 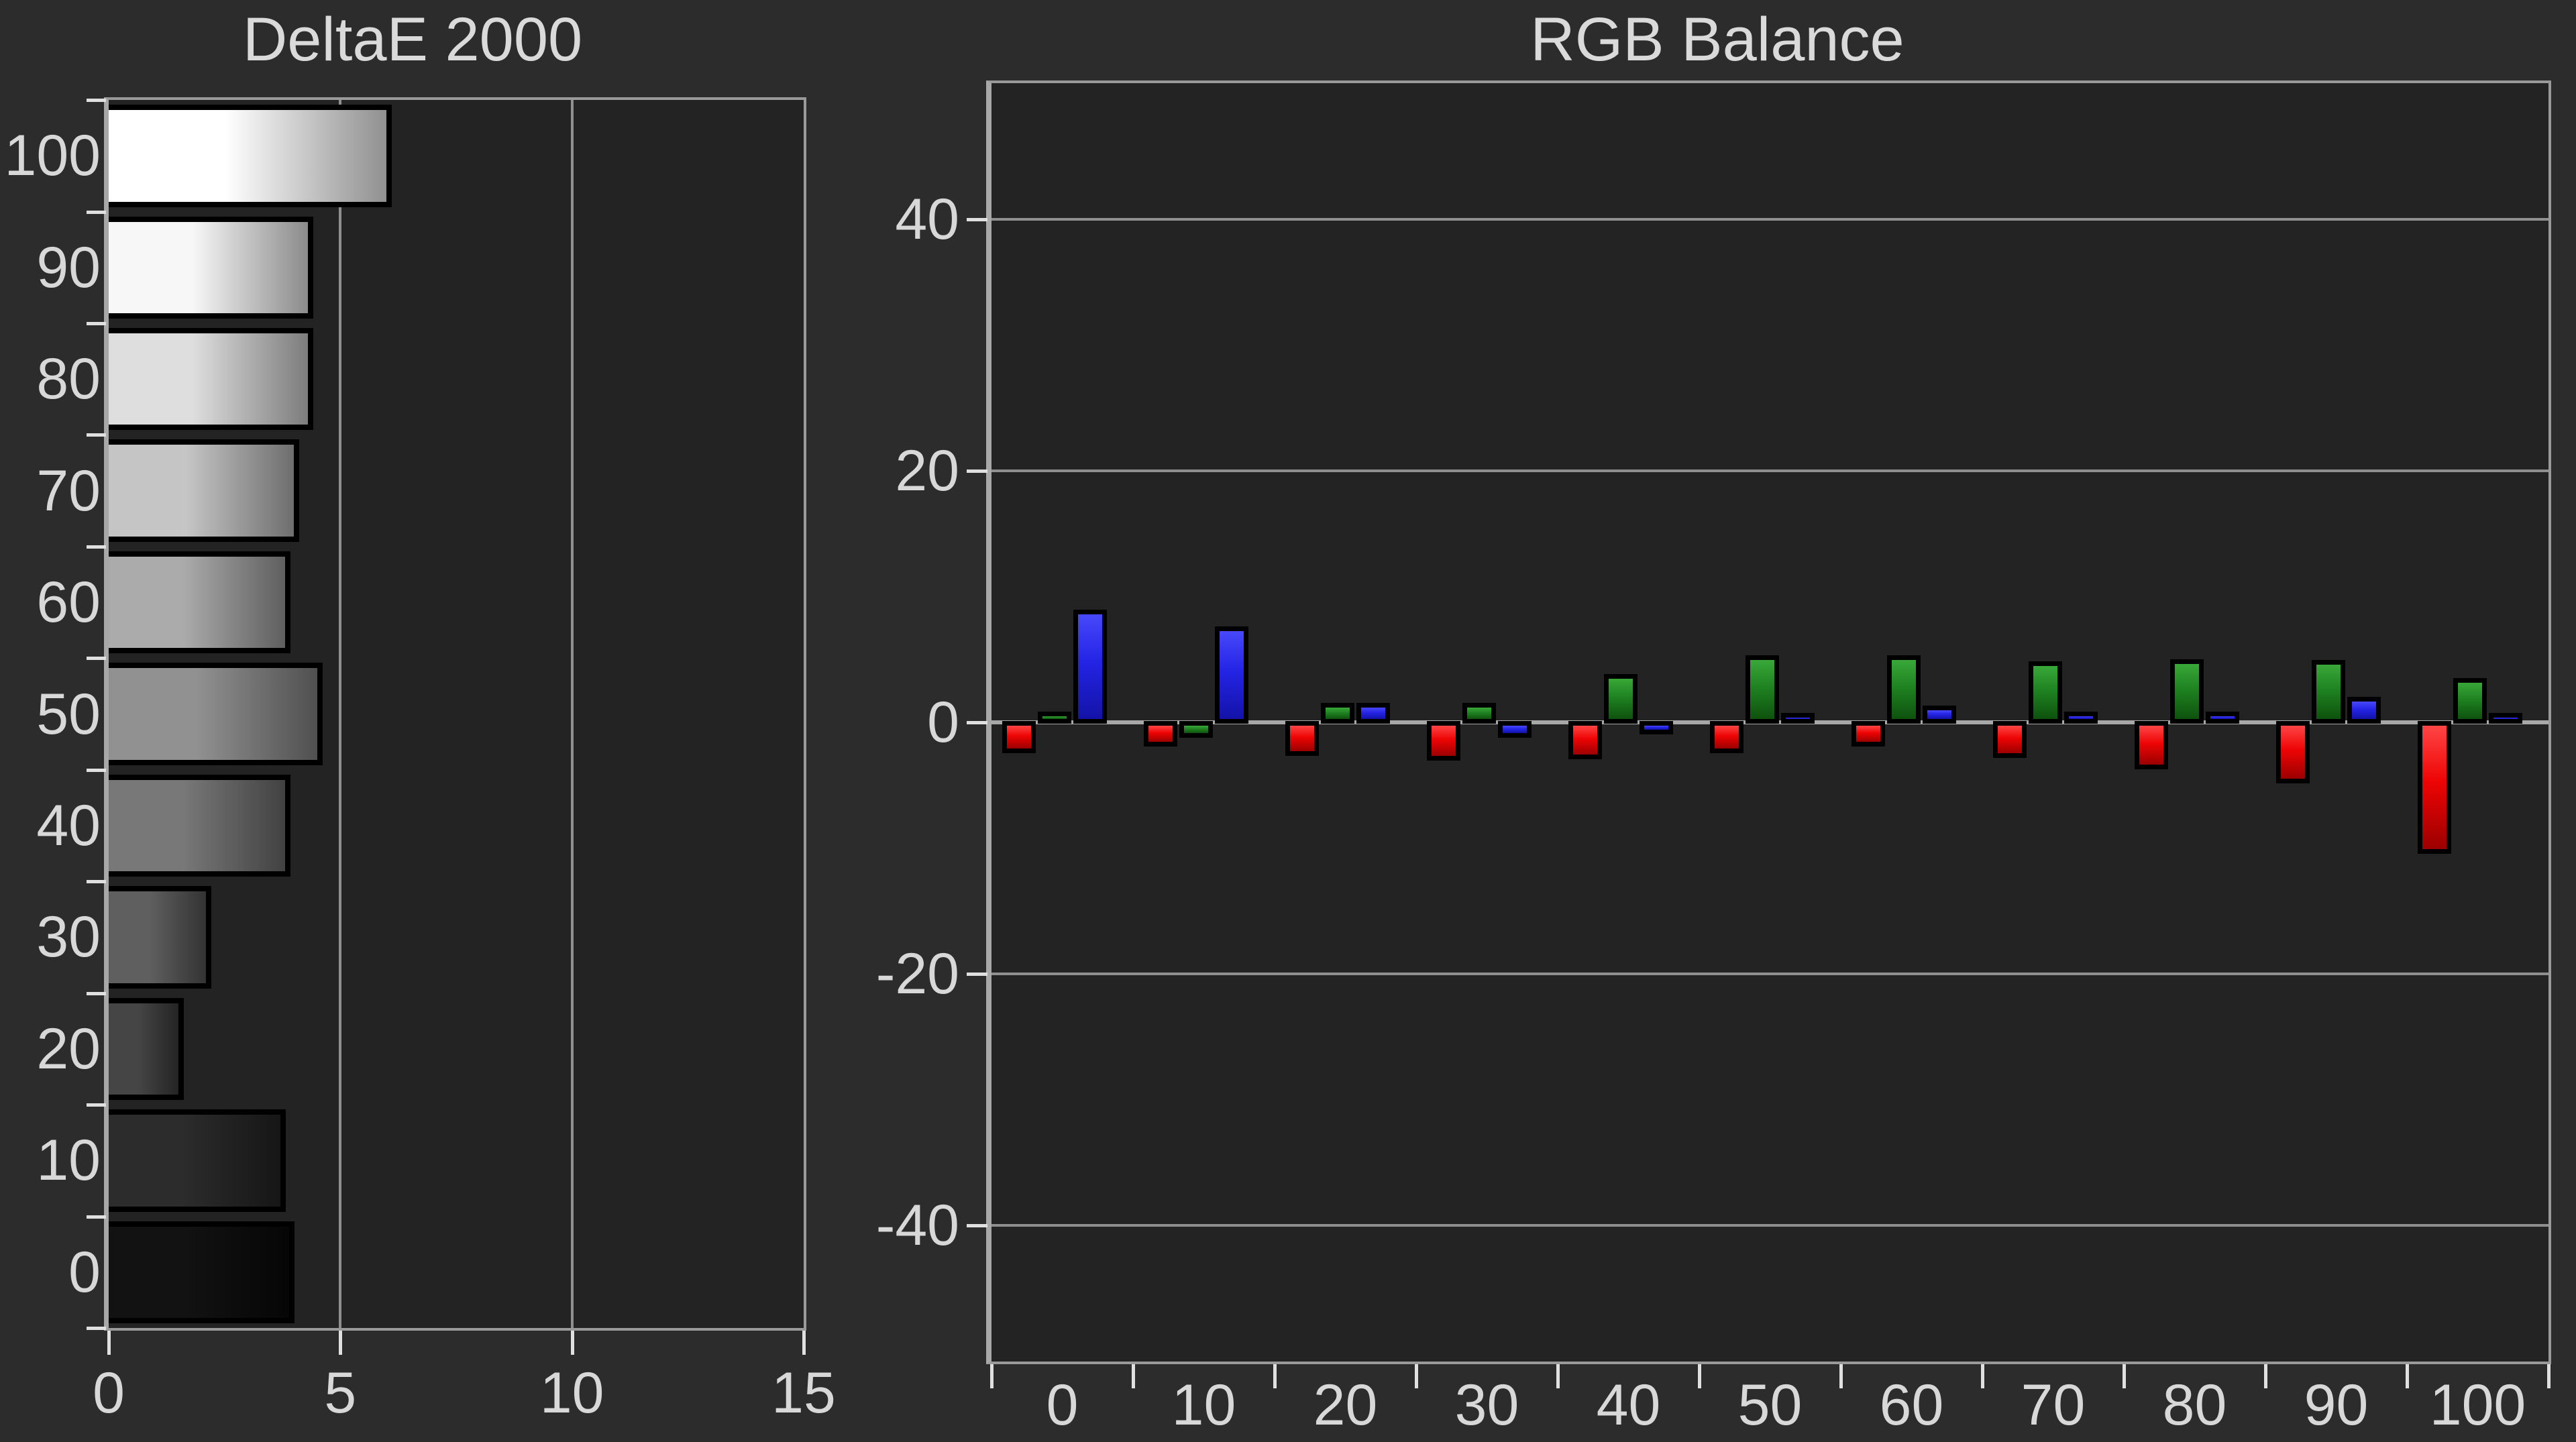 What do you see at coordinates (2336, 1405) in the screenshot?
I see `x-tick-label: 90` at bounding box center [2336, 1405].